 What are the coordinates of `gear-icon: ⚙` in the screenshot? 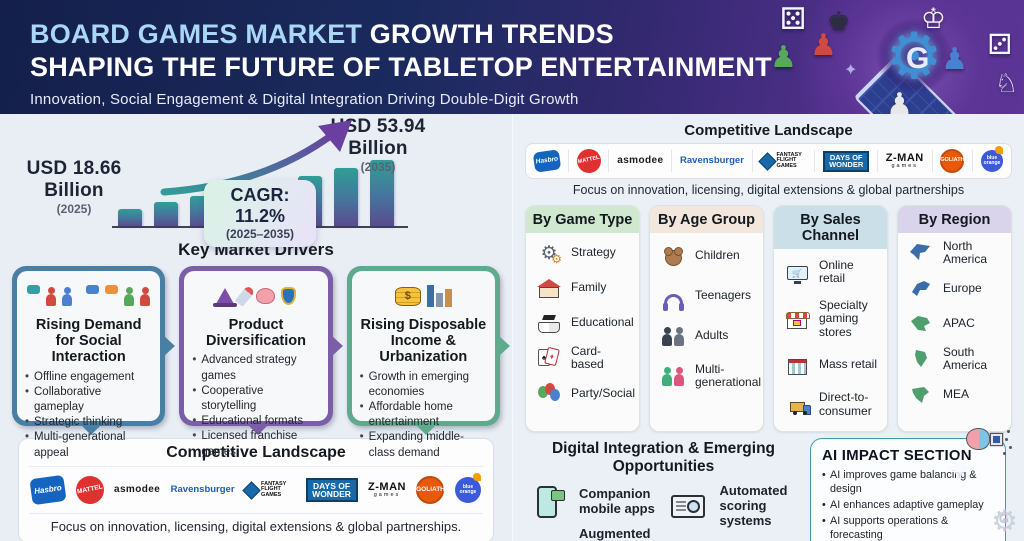 It's located at (914, 56).